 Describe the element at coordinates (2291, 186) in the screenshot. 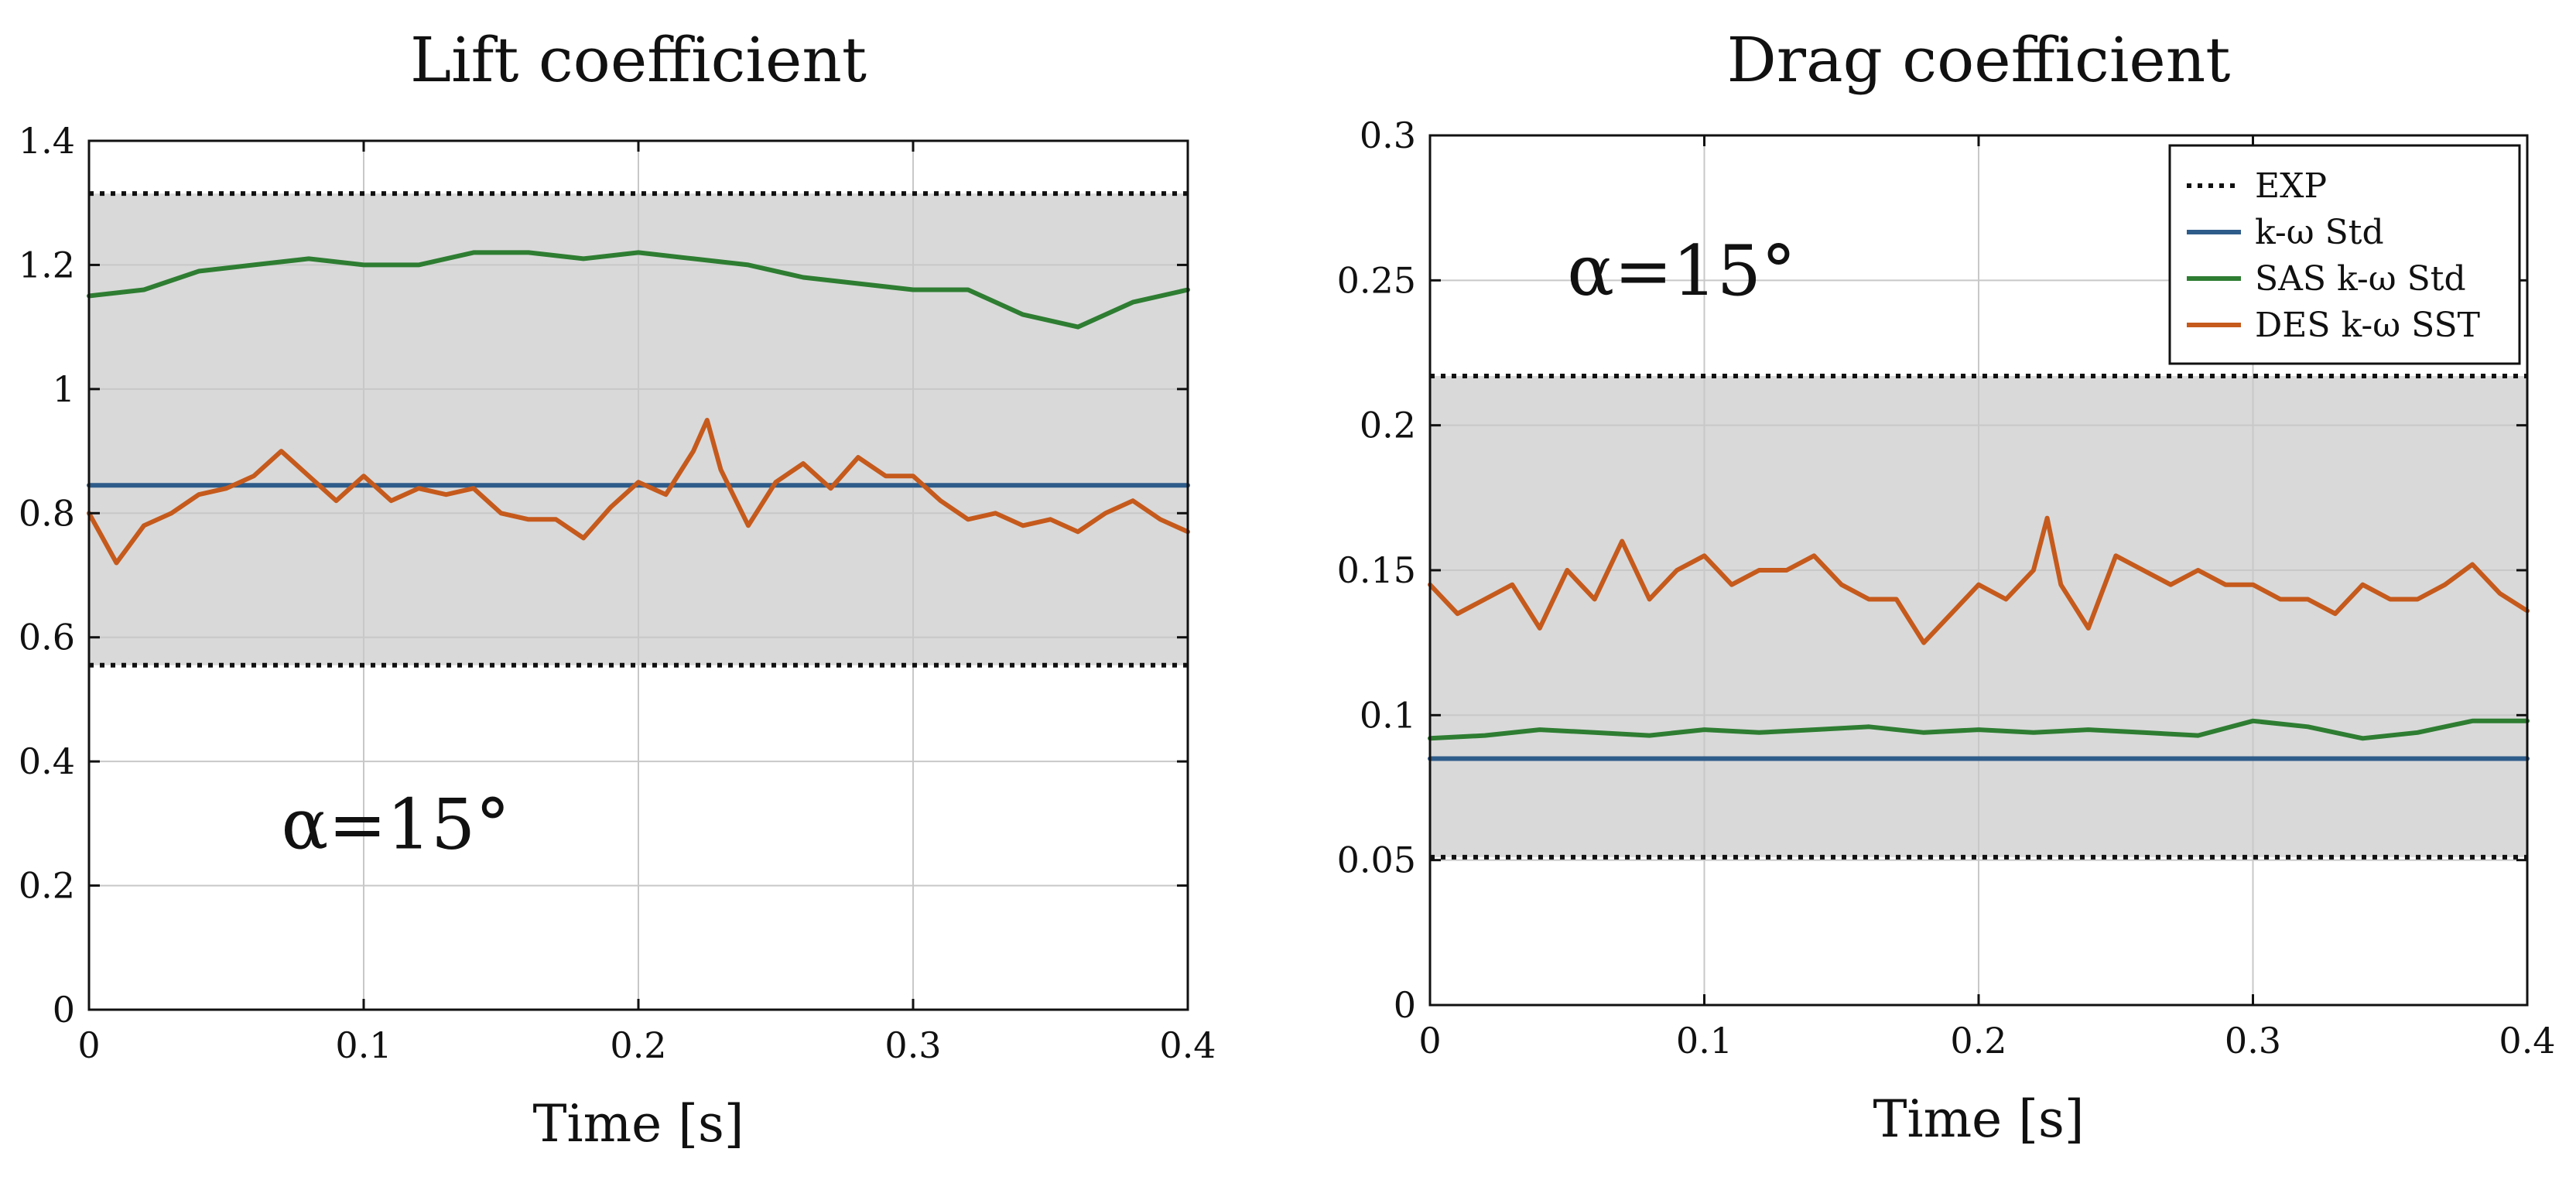

I see `legend-entry-label: EXP` at that location.